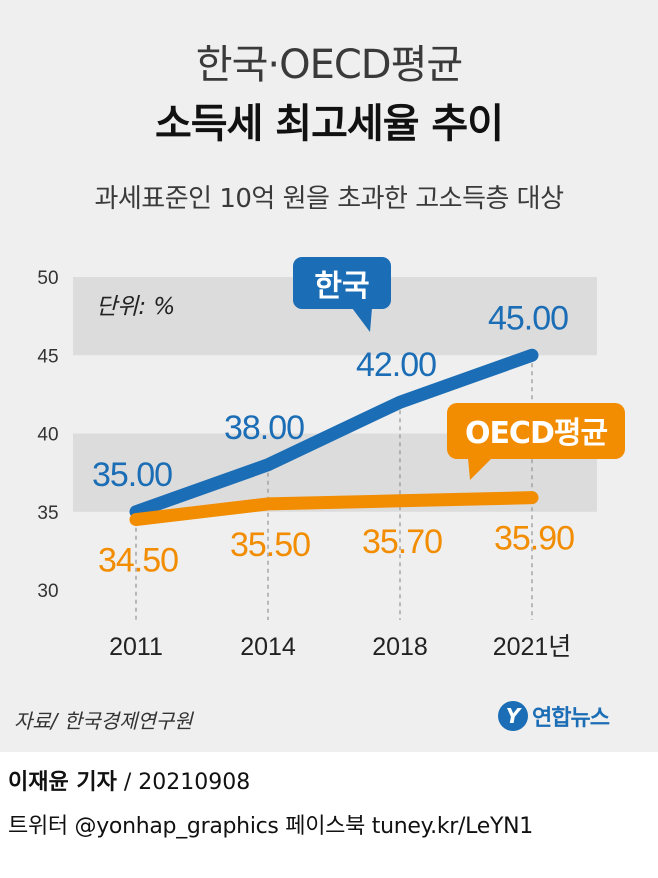 The image size is (658, 878). Describe the element at coordinates (532, 647) in the screenshot. I see `x-tick-label: 2021년` at that location.